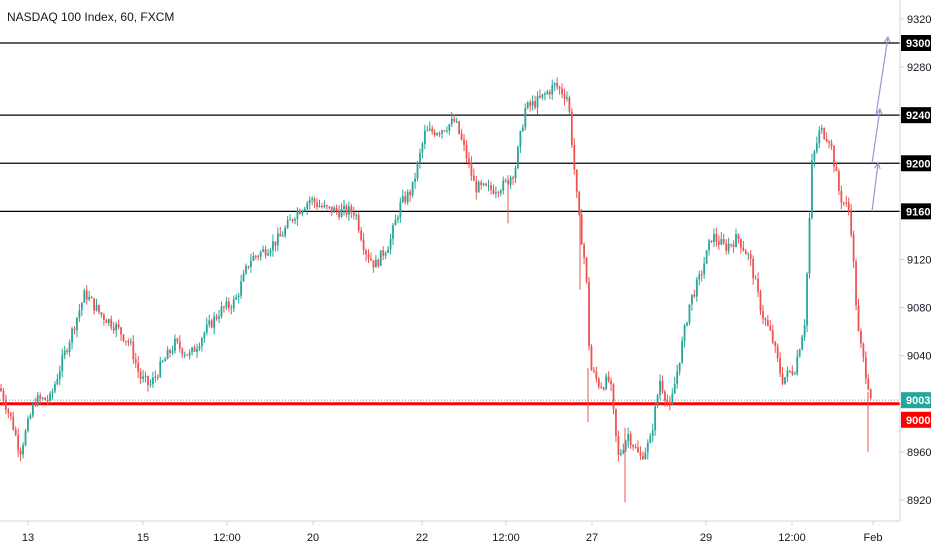 The height and width of the screenshot is (550, 932). Describe the element at coordinates (706, 538) in the screenshot. I see `time-tick-label: 29` at that location.